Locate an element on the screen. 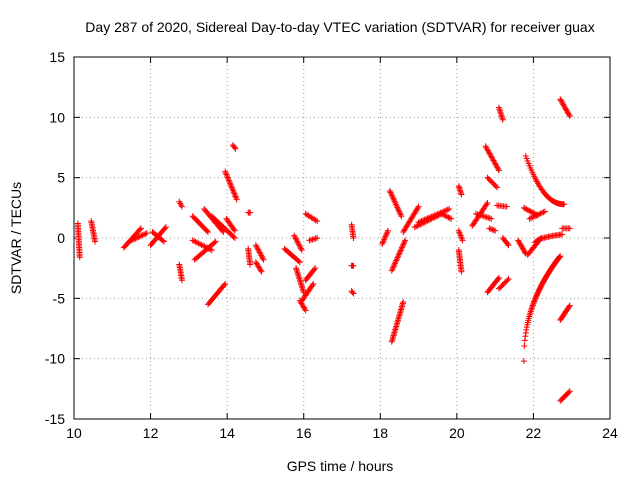 Image resolution: width=640 pixels, height=480 pixels. x-tick-label: 20 is located at coordinates (457, 433).